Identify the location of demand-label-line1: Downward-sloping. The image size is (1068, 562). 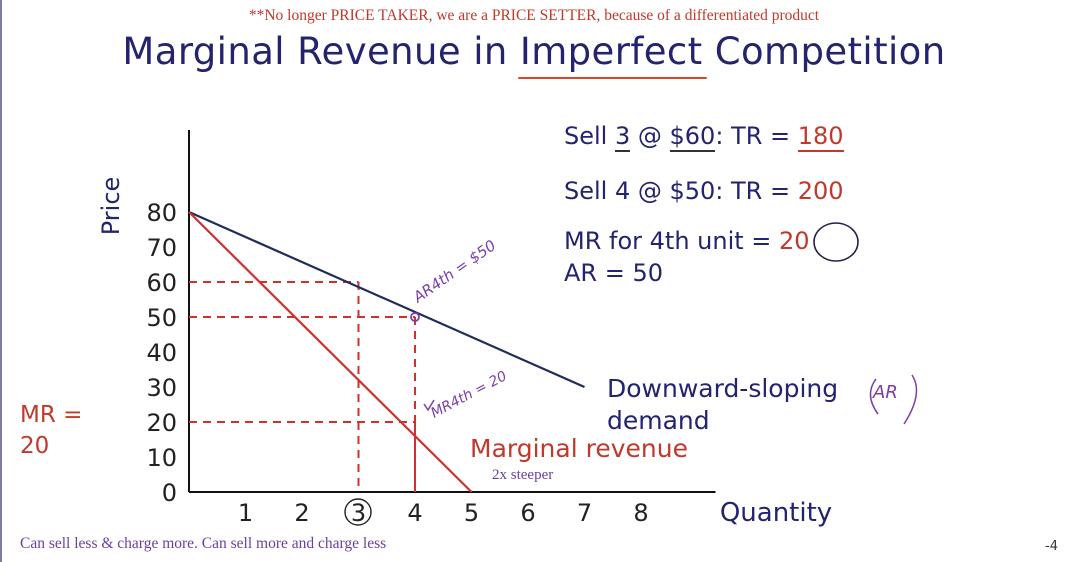
(722, 388).